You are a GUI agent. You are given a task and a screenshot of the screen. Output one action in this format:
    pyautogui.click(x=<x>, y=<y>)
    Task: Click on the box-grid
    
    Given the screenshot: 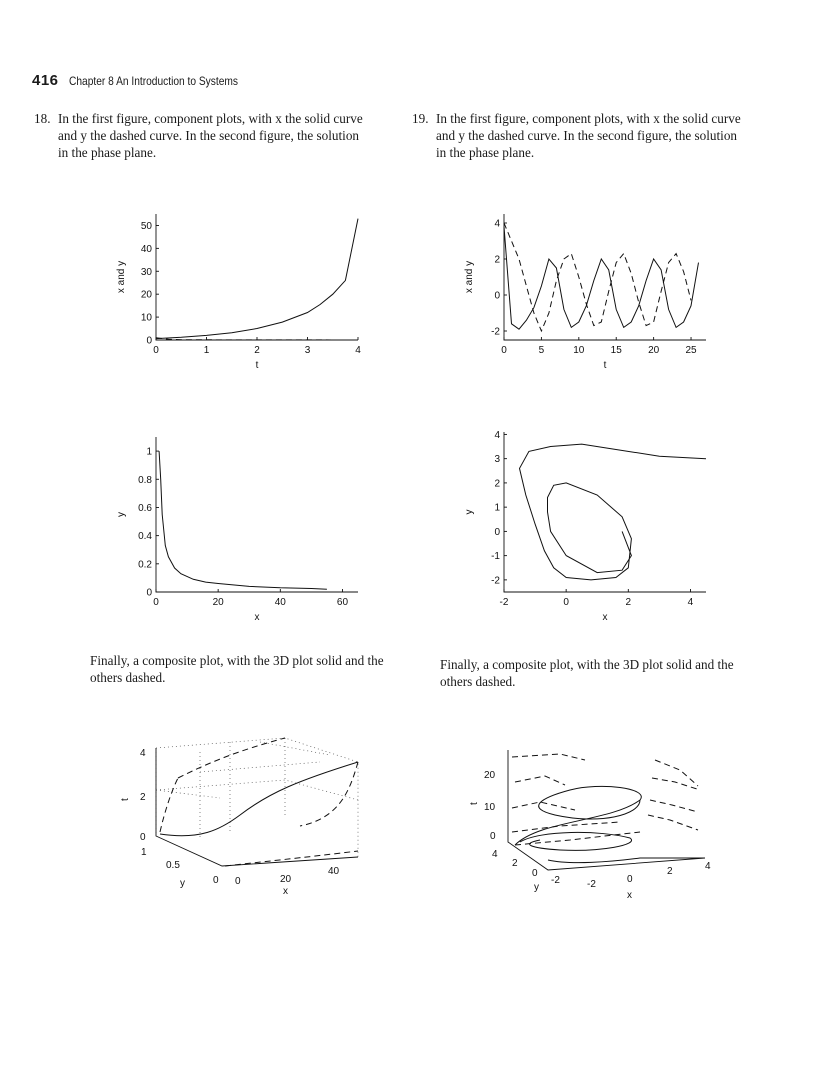 What is the action you would take?
    pyautogui.click(x=257, y=802)
    